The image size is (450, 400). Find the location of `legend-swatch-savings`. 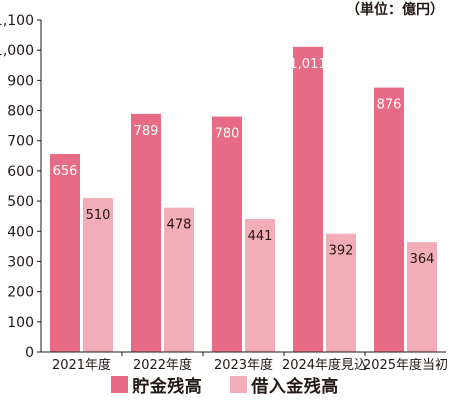

legend-swatch-savings is located at coordinates (120, 384).